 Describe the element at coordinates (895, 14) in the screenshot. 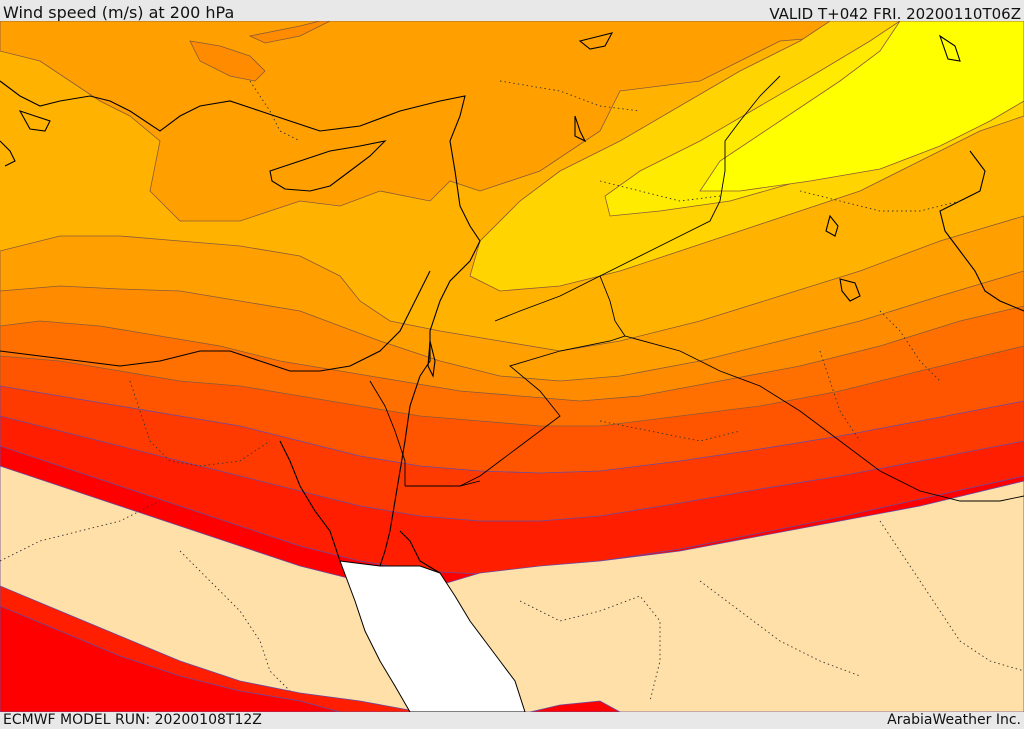

I see `valid-time: VALID T+042 FRI. 20200110T06Z` at that location.